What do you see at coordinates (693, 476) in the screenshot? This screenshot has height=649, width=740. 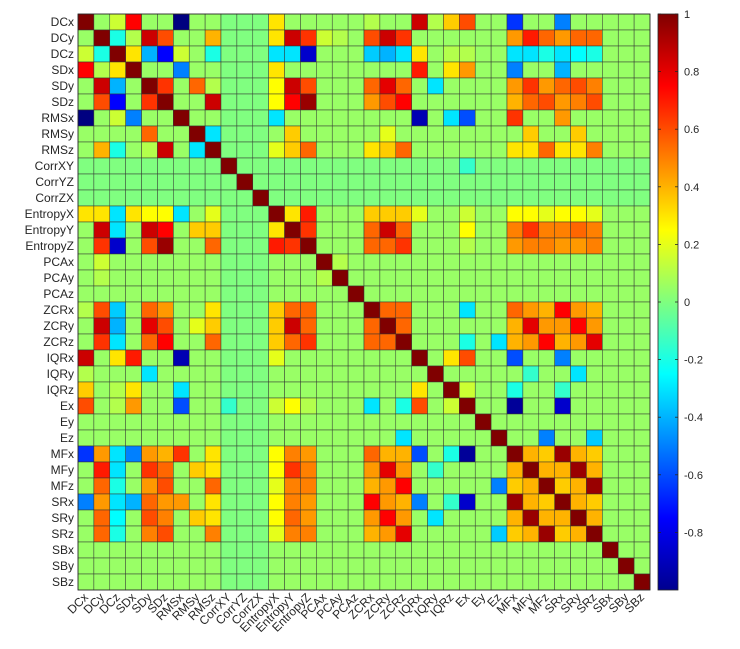 I see `colorbar-tick-label: -0.6` at bounding box center [693, 476].